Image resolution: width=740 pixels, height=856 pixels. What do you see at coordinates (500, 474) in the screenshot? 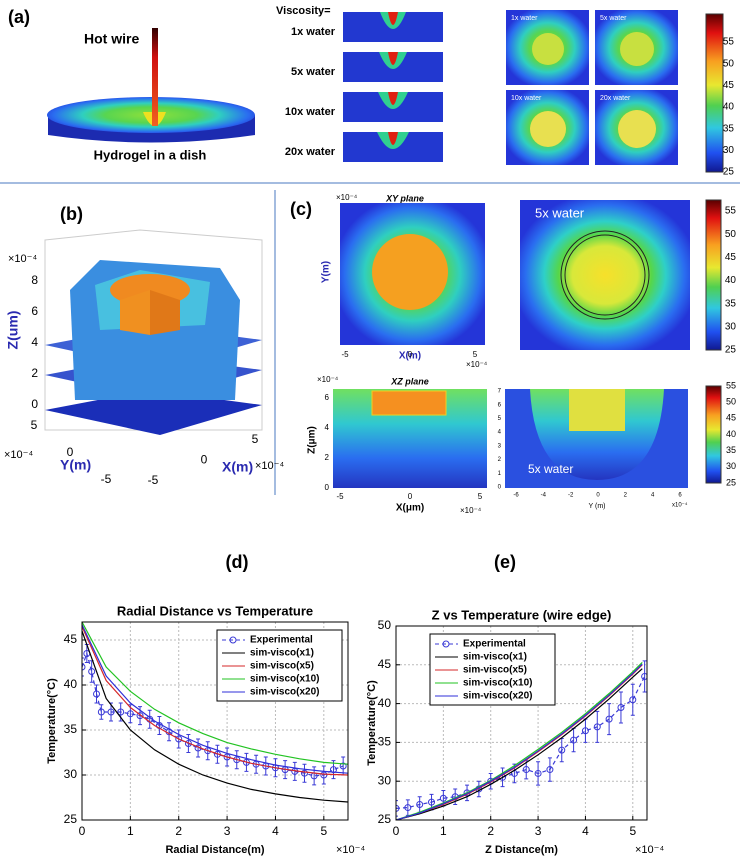
I see `tick-label: 1` at bounding box center [500, 474].